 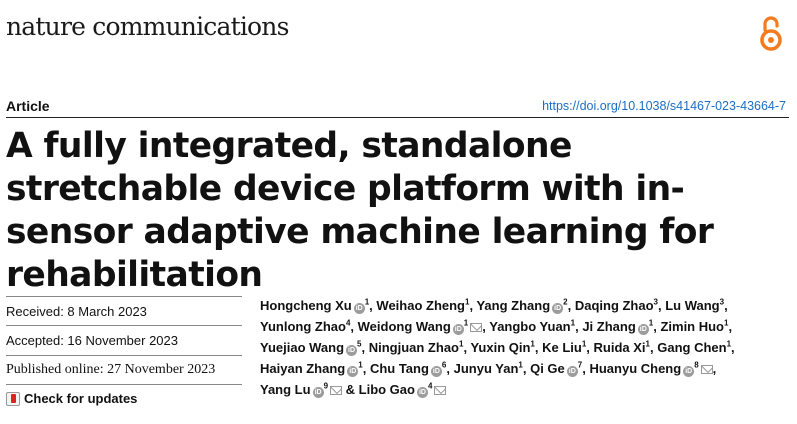 What do you see at coordinates (359, 344) in the screenshot?
I see `affiliation-number: 5` at bounding box center [359, 344].